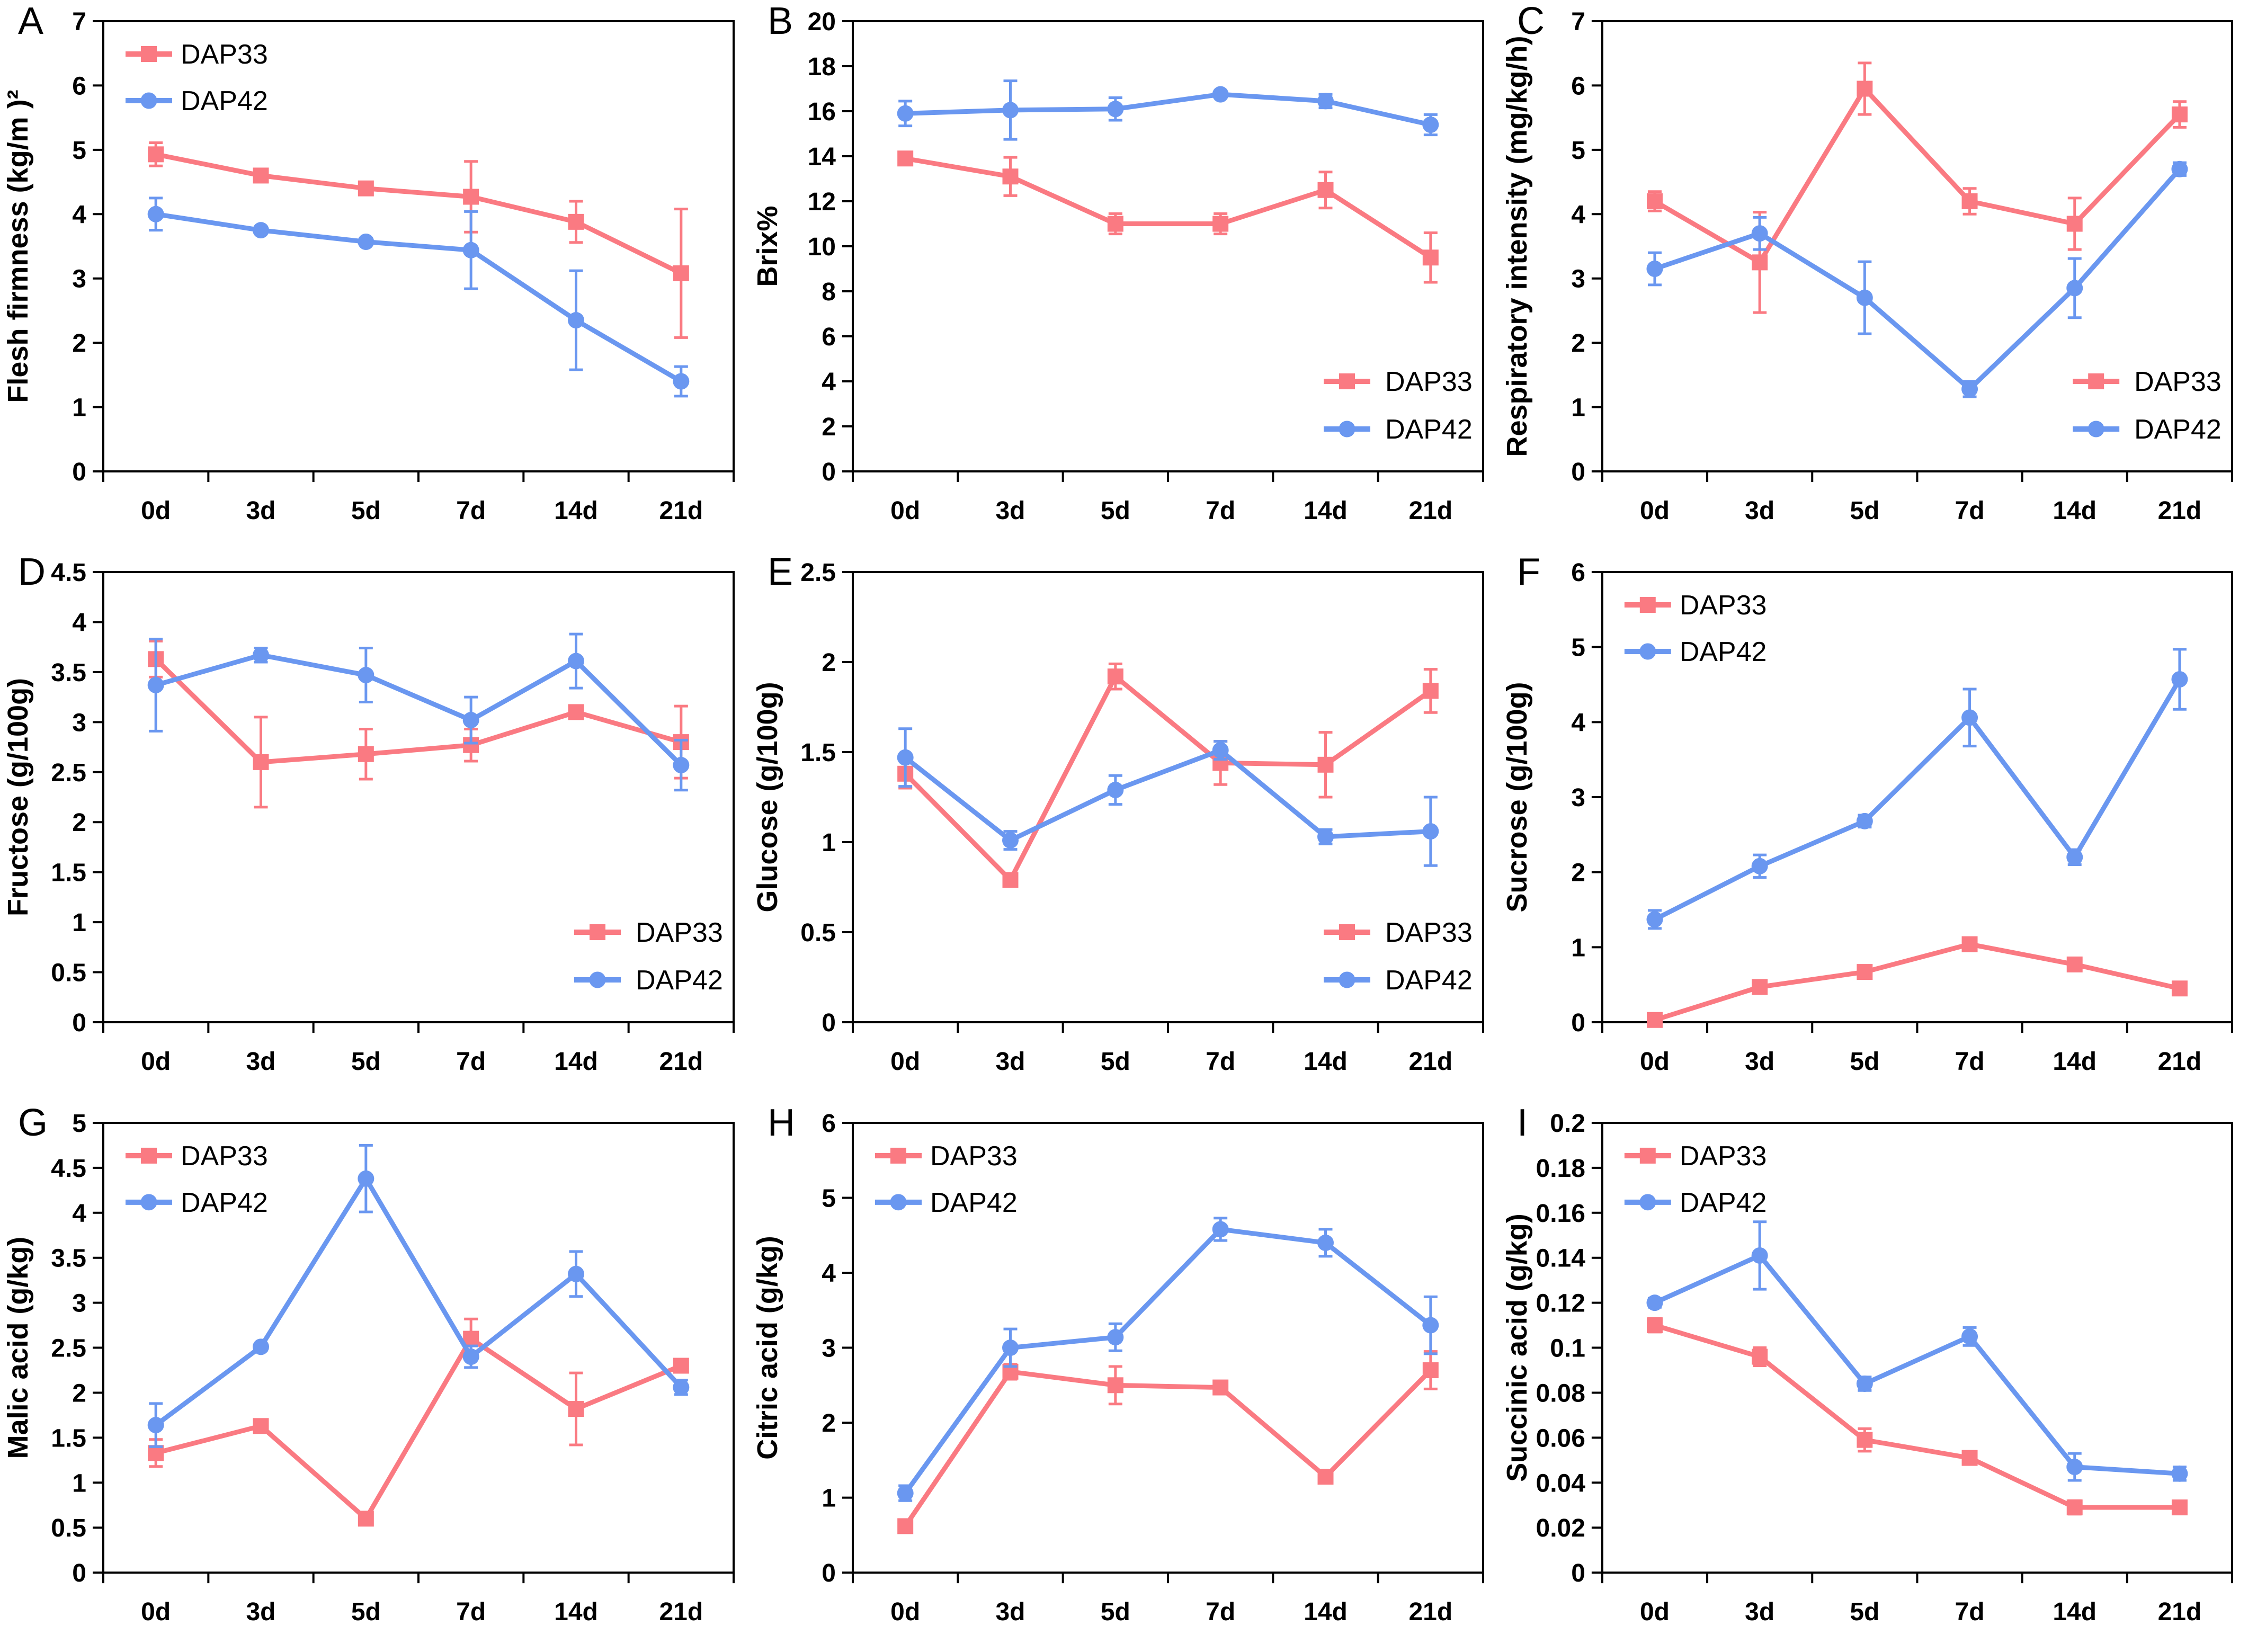  Describe the element at coordinates (33, 1123) in the screenshot. I see `panel-letter-G: G` at that location.